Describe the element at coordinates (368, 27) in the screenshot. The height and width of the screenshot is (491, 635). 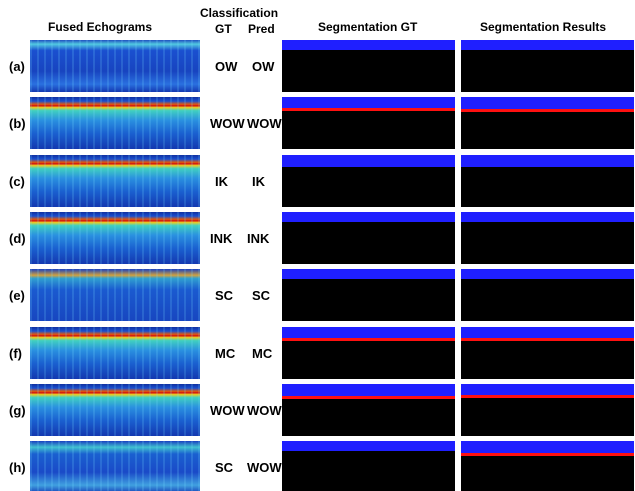
I see `header-segmentation-gt: Segmentation GT` at that location.